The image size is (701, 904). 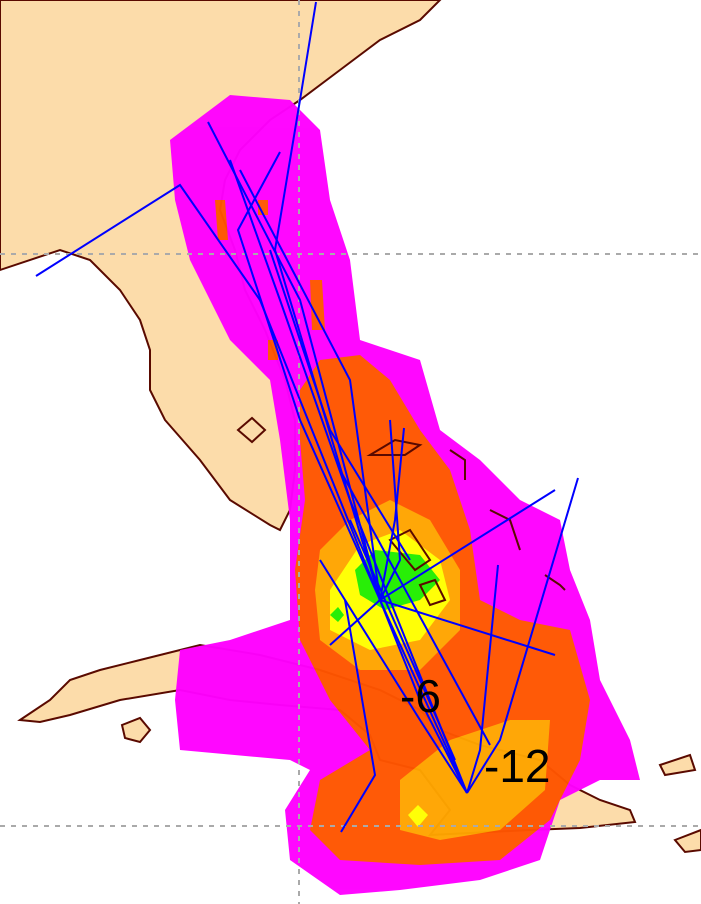 What do you see at coordinates (517, 766) in the screenshot?
I see `time-label: -12` at bounding box center [517, 766].